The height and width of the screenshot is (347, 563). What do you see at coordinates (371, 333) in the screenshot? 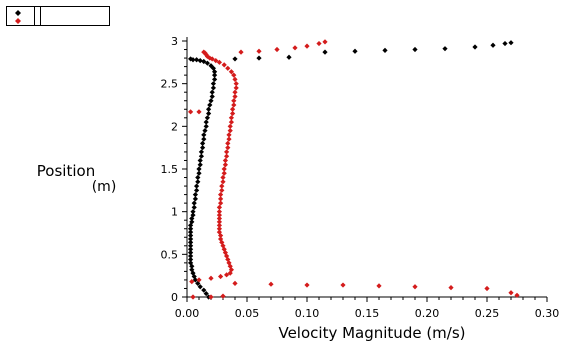
I see `x-axis-label: Velocity Magnitude (m/s)` at bounding box center [371, 333].